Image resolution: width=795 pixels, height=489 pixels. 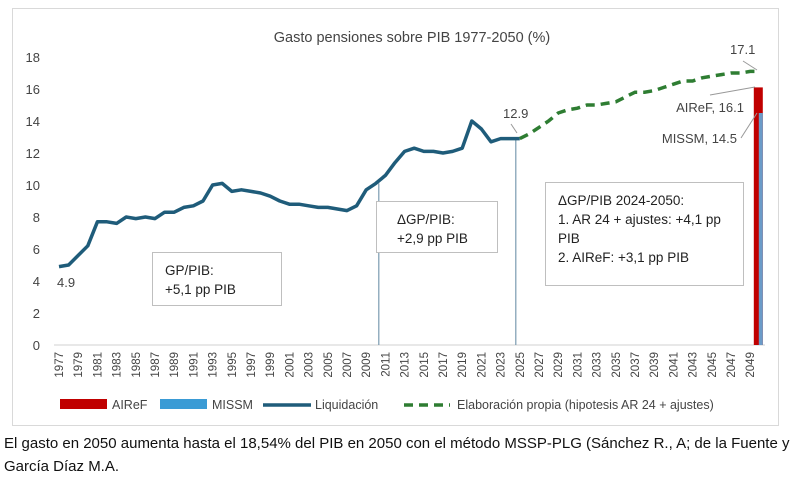 What do you see at coordinates (79, 365) in the screenshot?
I see `x-tick-label: 1979` at bounding box center [79, 365].